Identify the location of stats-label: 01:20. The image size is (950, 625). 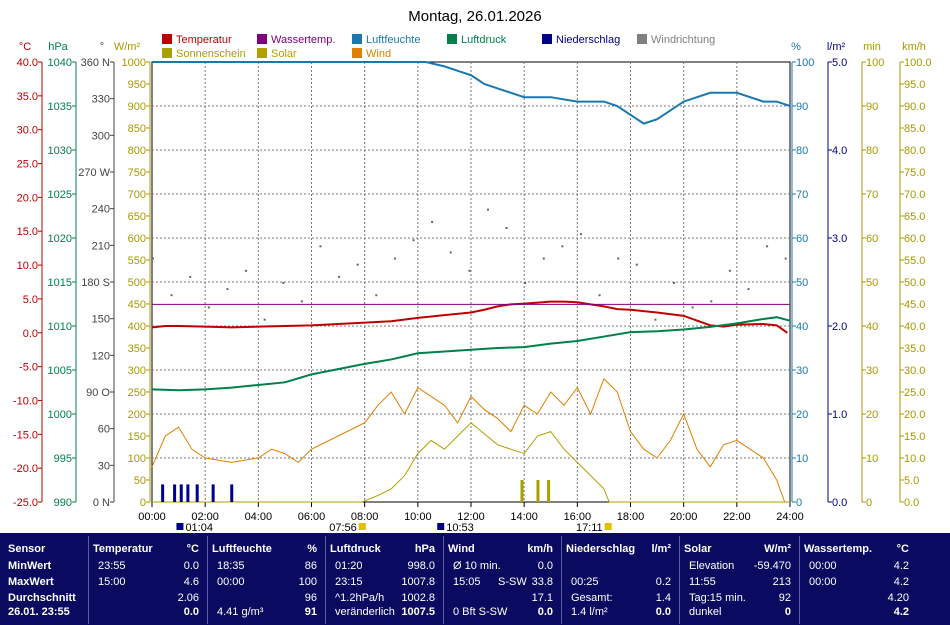
(349, 566).